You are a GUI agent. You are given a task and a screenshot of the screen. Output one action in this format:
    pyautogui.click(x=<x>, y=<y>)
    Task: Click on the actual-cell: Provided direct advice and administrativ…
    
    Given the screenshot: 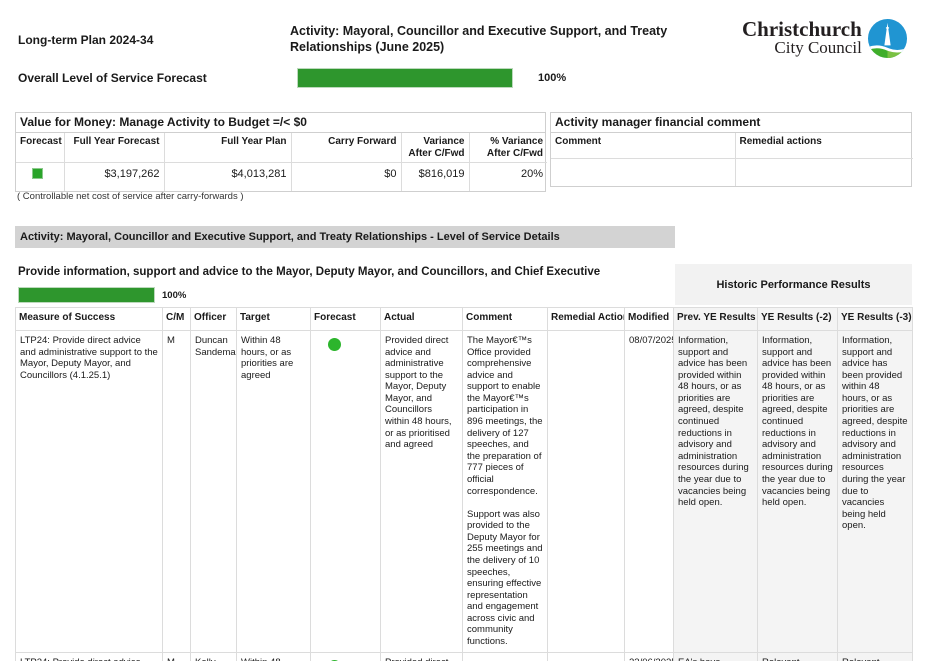 What is the action you would take?
    pyautogui.click(x=421, y=491)
    